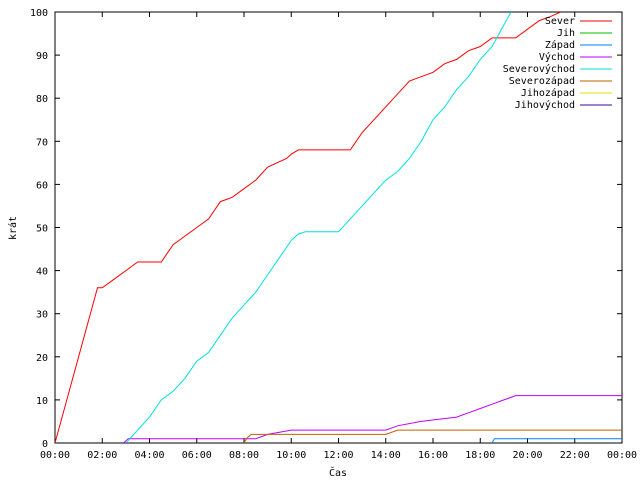 This screenshot has height=480, width=640. Describe the element at coordinates (545, 105) in the screenshot. I see `legend-label: Jihovýchod` at that location.